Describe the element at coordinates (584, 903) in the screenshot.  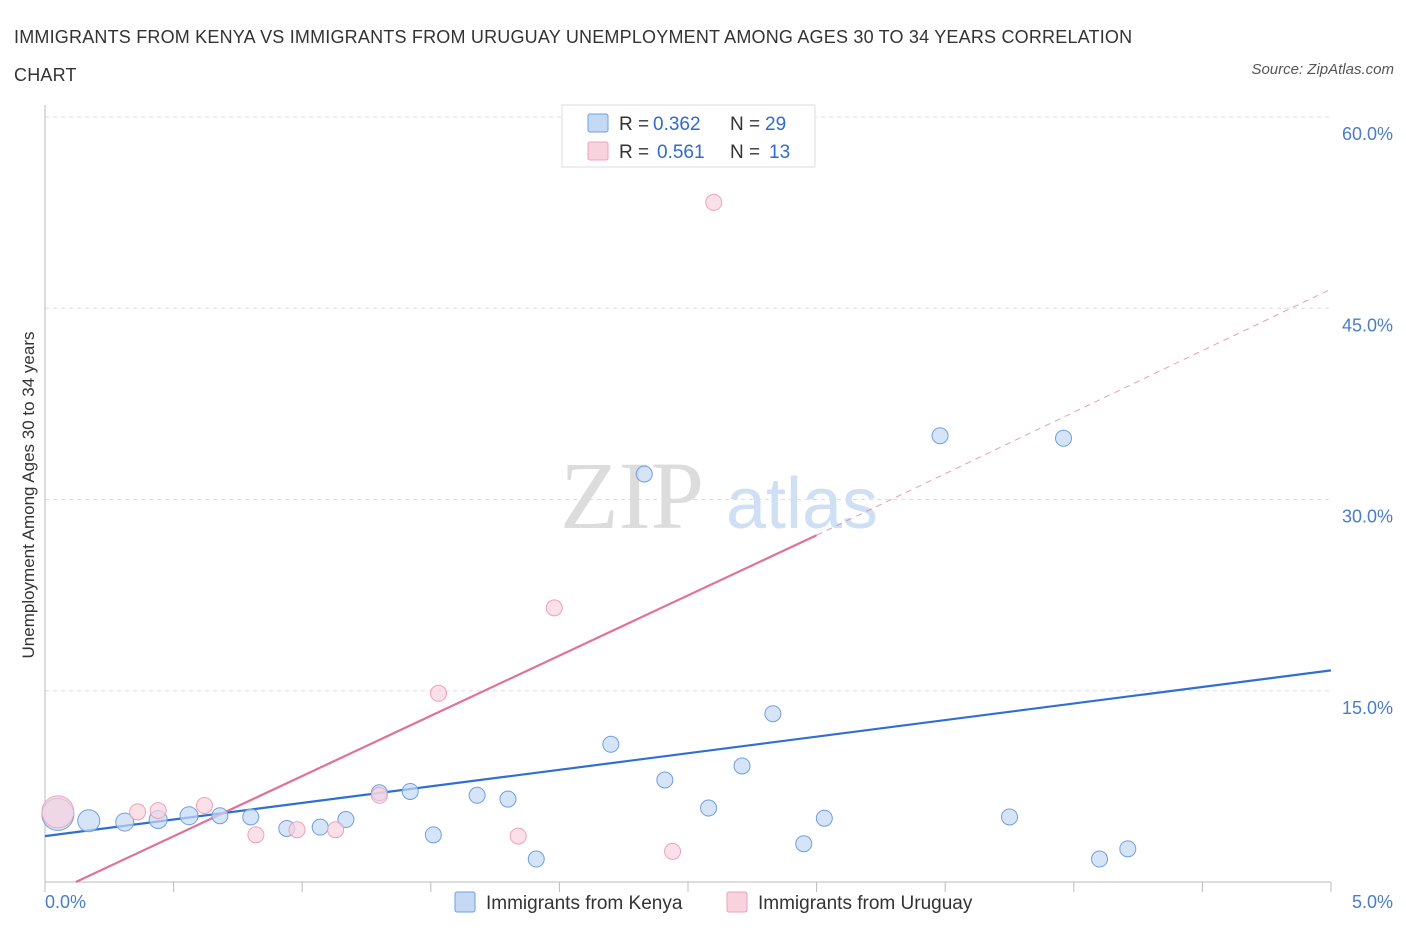
I see `bottom-legend-label-kenya: Immigrants from Kenya` at that location.